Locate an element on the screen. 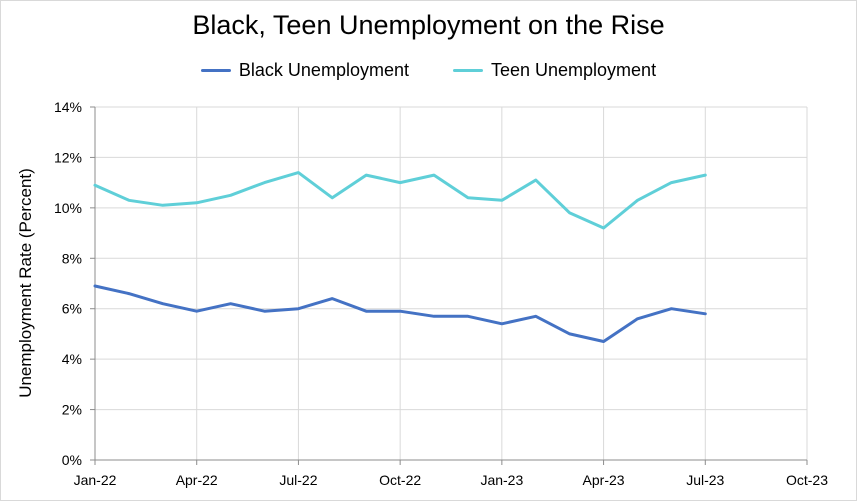 The height and width of the screenshot is (501, 857). y-tick-label: 4% is located at coordinates (72, 359).